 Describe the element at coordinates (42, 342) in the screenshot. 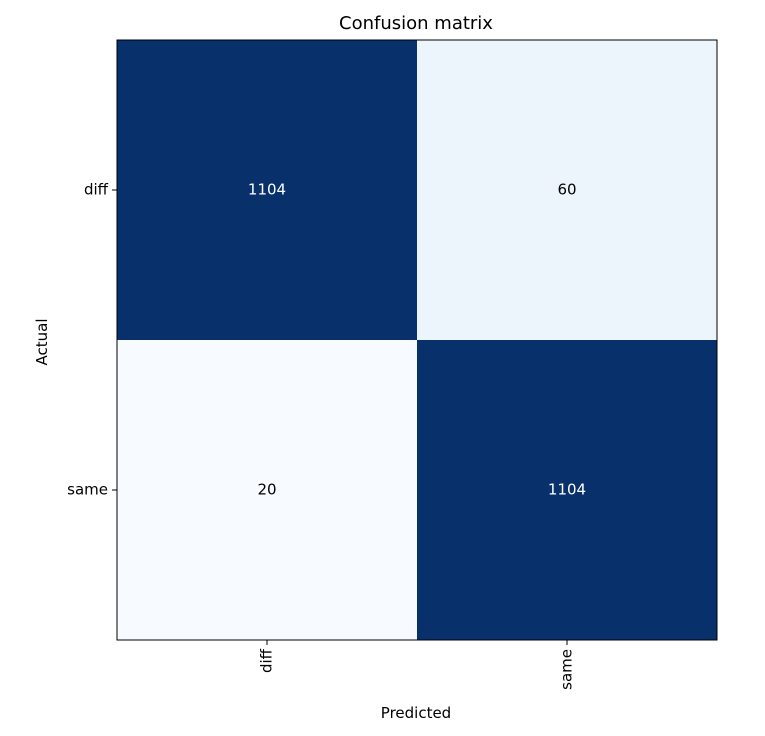

I see `y-axis-label: Actual` at that location.